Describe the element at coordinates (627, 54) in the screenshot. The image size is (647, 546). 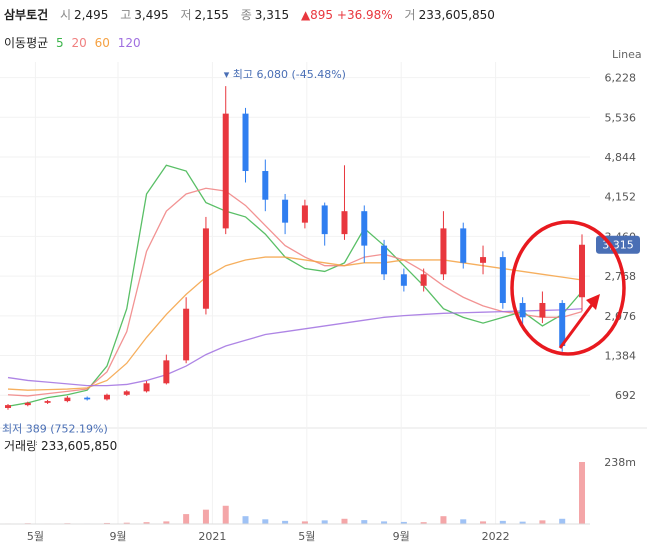
I see `scale-toggle: Linea` at that location.